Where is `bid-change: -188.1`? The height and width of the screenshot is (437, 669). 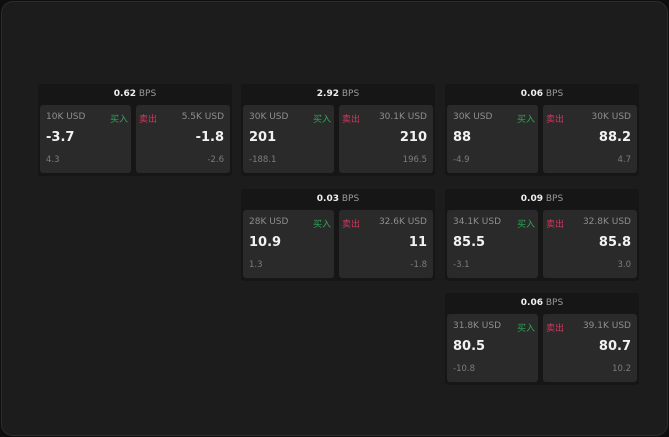
bid-change: -188.1 is located at coordinates (263, 160).